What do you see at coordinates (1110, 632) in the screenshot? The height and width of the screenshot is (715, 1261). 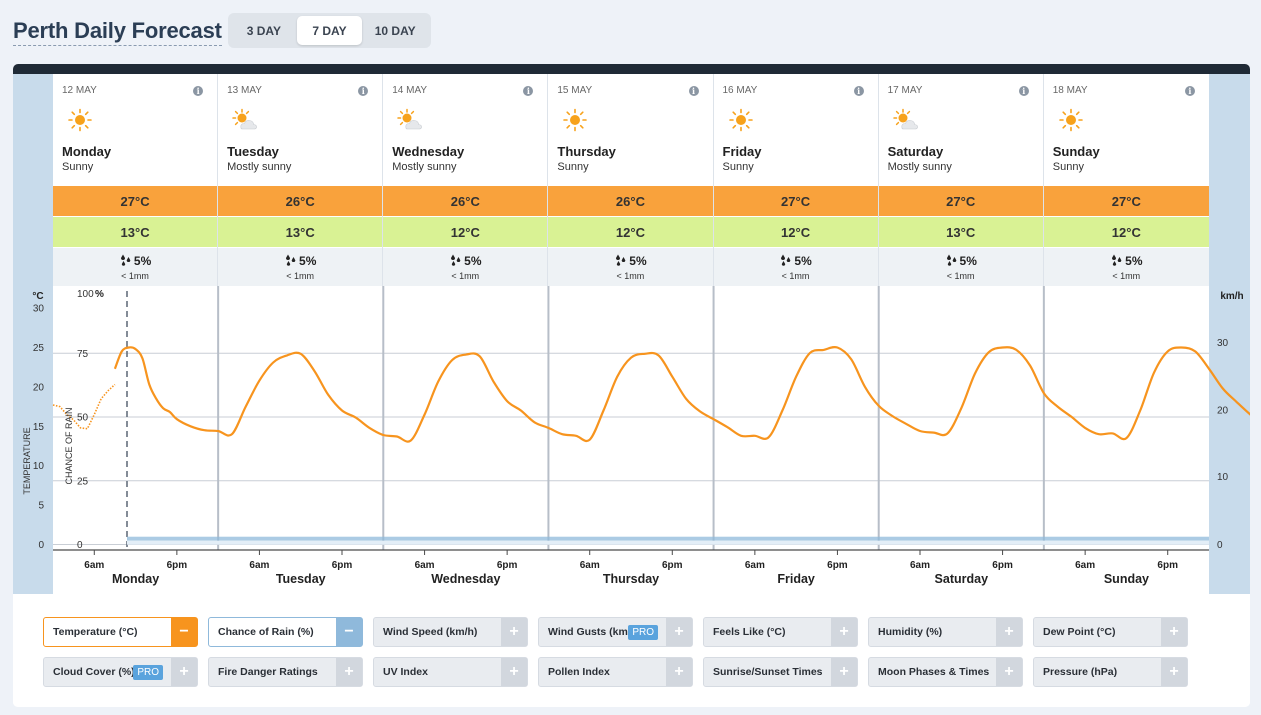 I see `legend-dew-point-c: Dew Point (°C) +` at bounding box center [1110, 632].